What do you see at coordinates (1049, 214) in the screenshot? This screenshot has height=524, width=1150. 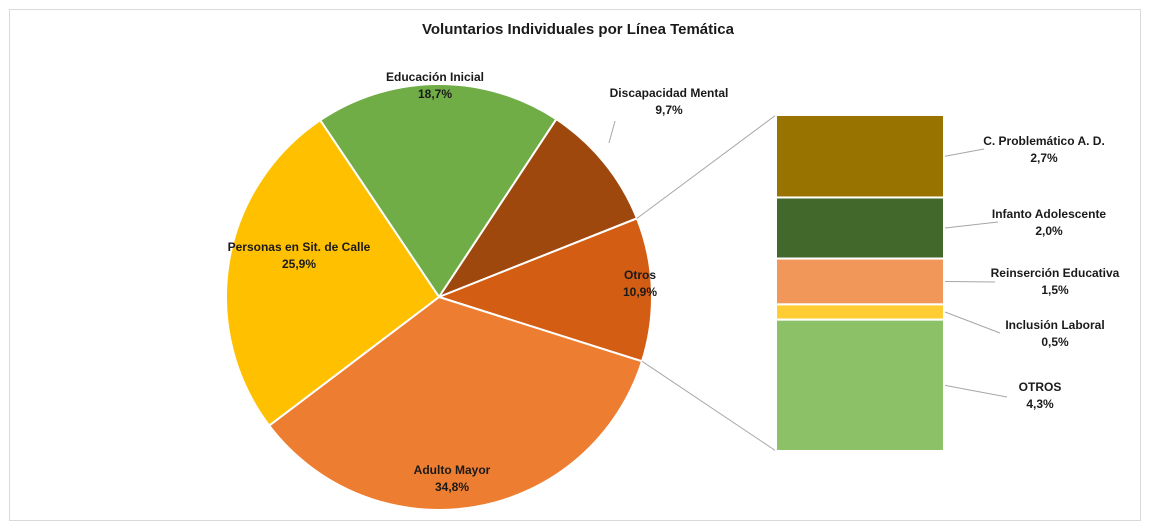 I see `data-label-name: Infanto Adolescente` at bounding box center [1049, 214].